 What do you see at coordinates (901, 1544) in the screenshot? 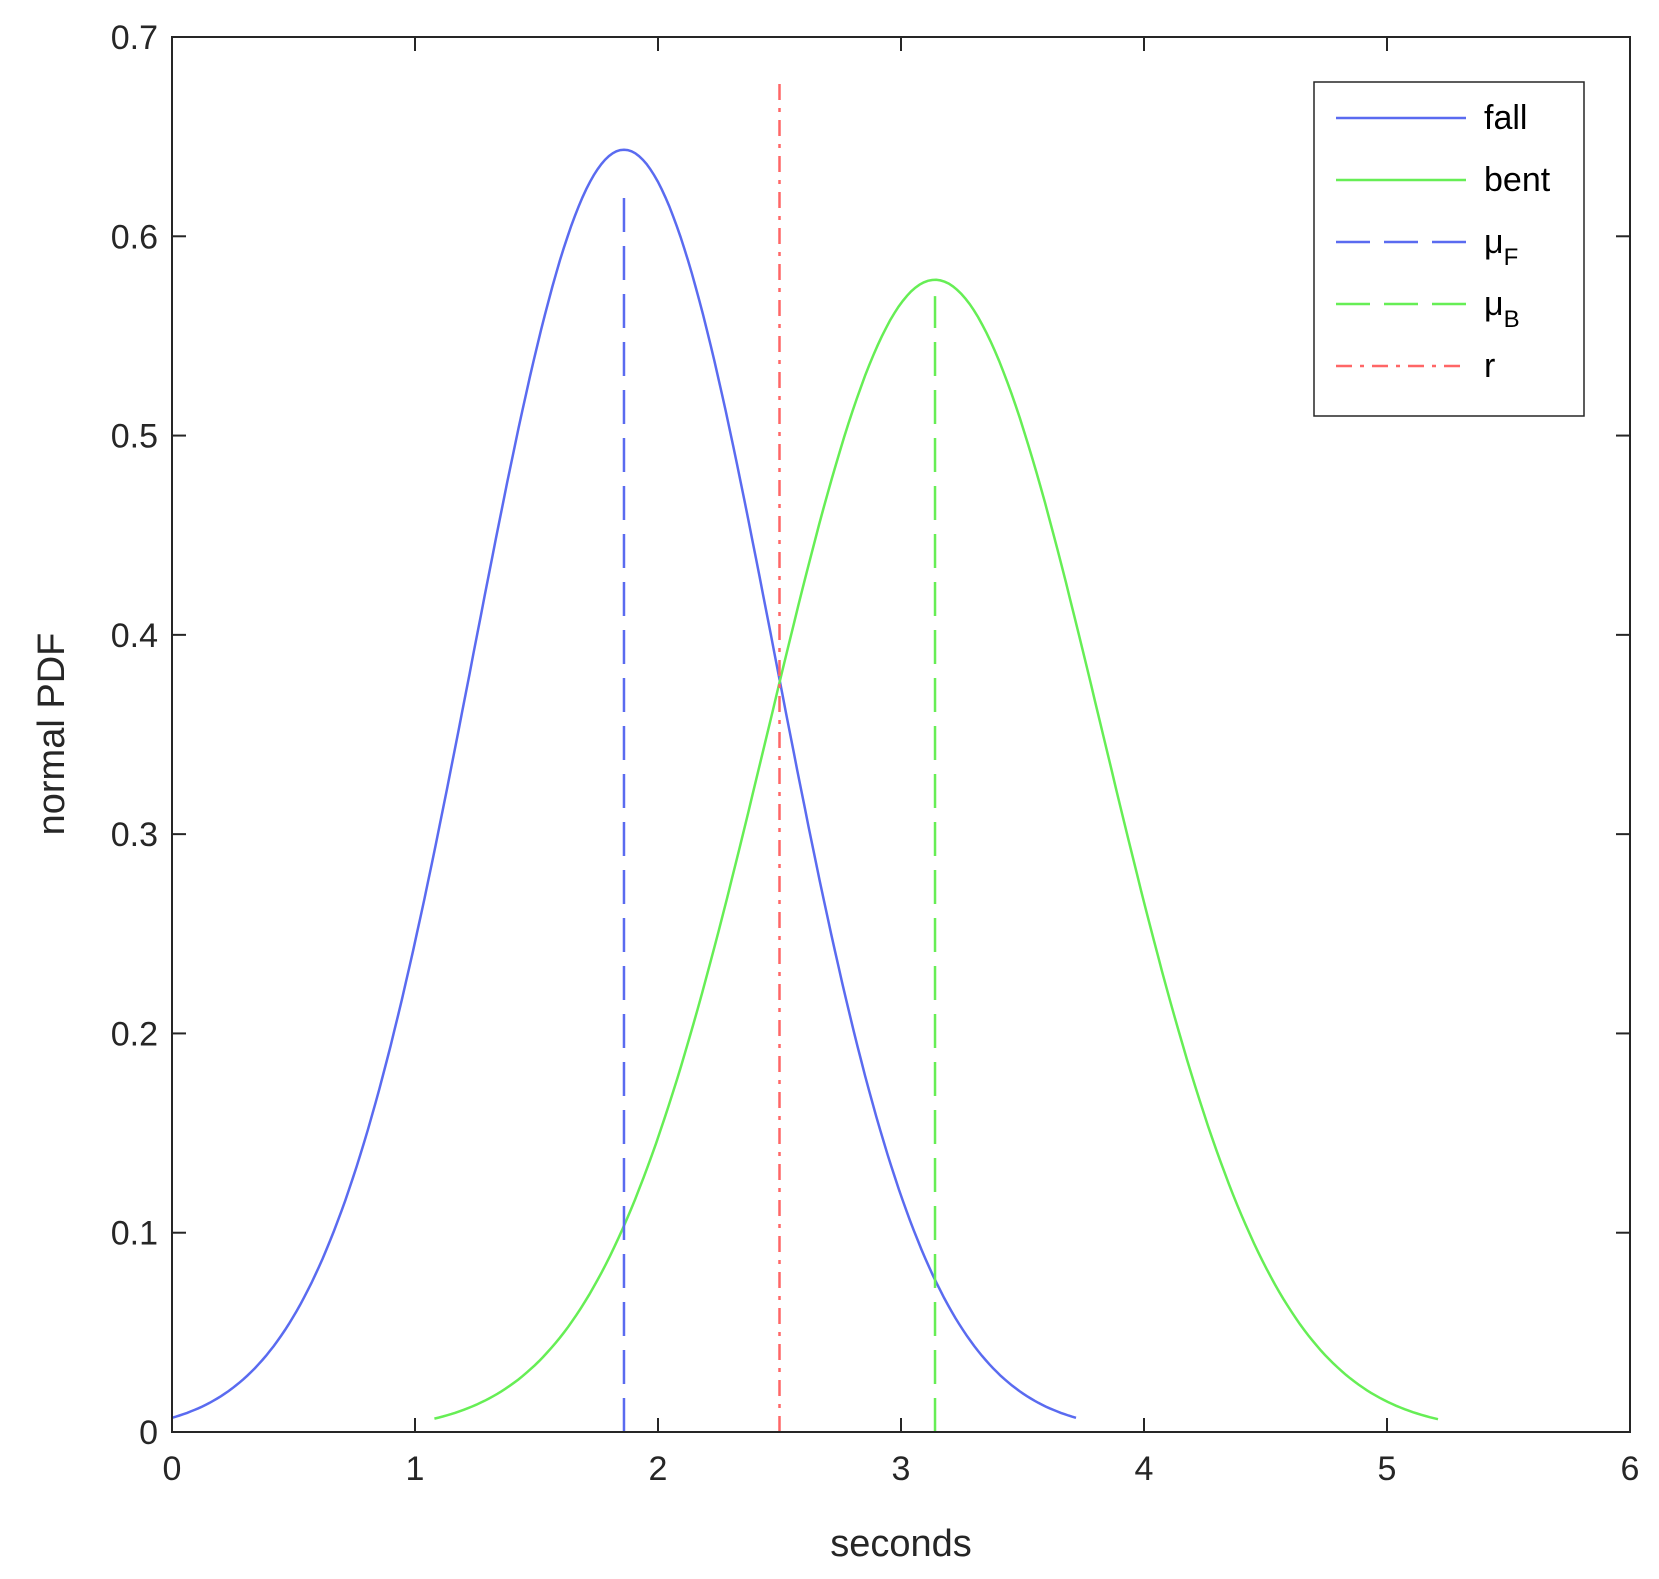
I see `x-axis-label: seconds` at bounding box center [901, 1544].